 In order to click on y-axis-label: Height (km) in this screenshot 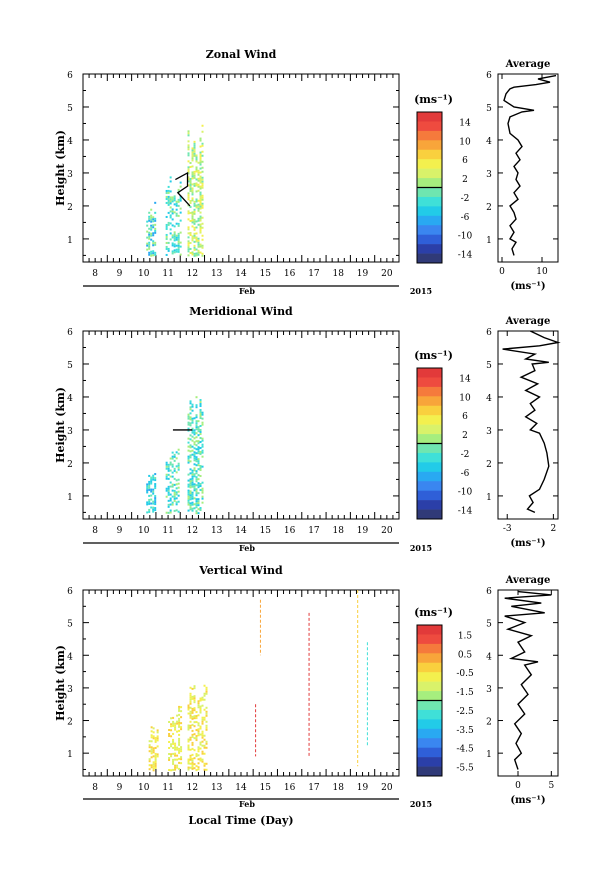, I will do `click(60, 168)`.